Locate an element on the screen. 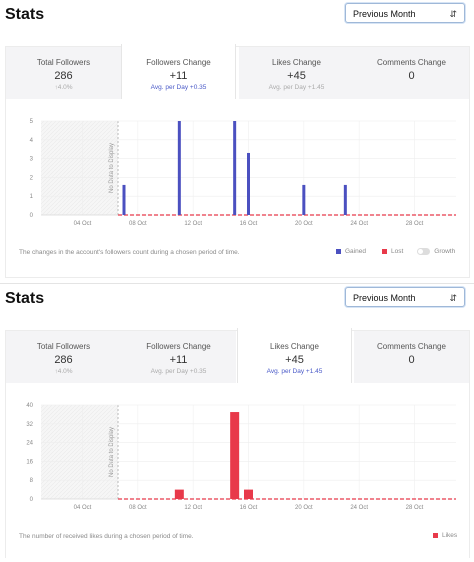  y-tick-label: 32 is located at coordinates (29, 425).